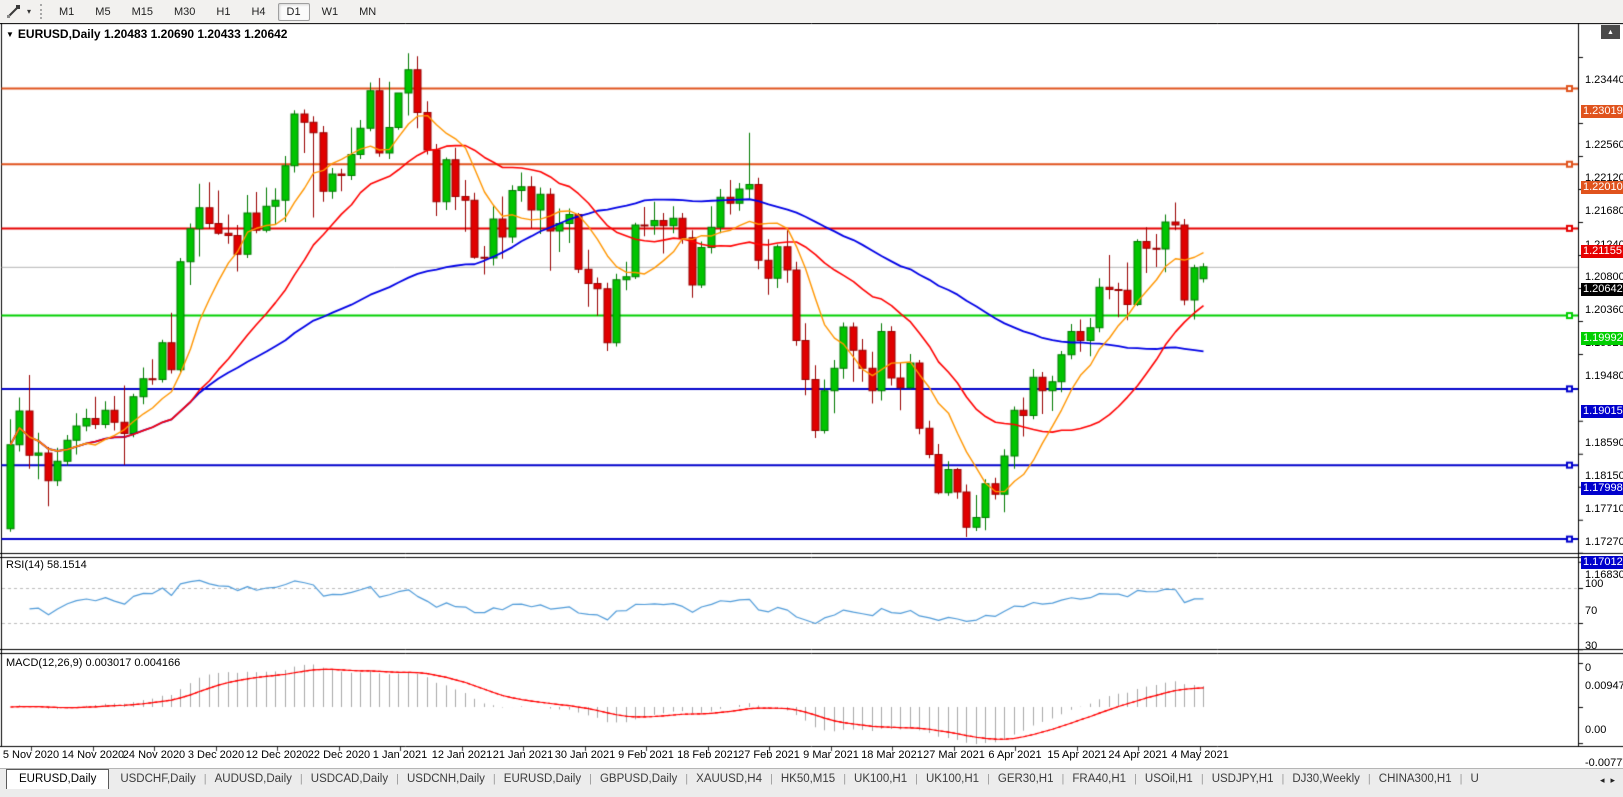  What do you see at coordinates (1168, 779) in the screenshot?
I see `chart-tab-usoil-h1: USOil,H1` at bounding box center [1168, 779].